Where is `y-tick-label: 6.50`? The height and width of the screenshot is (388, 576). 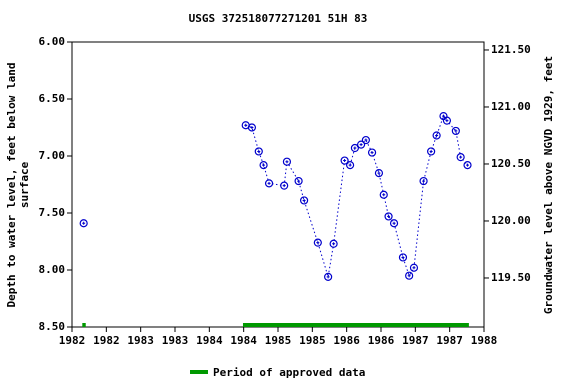 y-tick-label: 6.50 is located at coordinates (52, 98).